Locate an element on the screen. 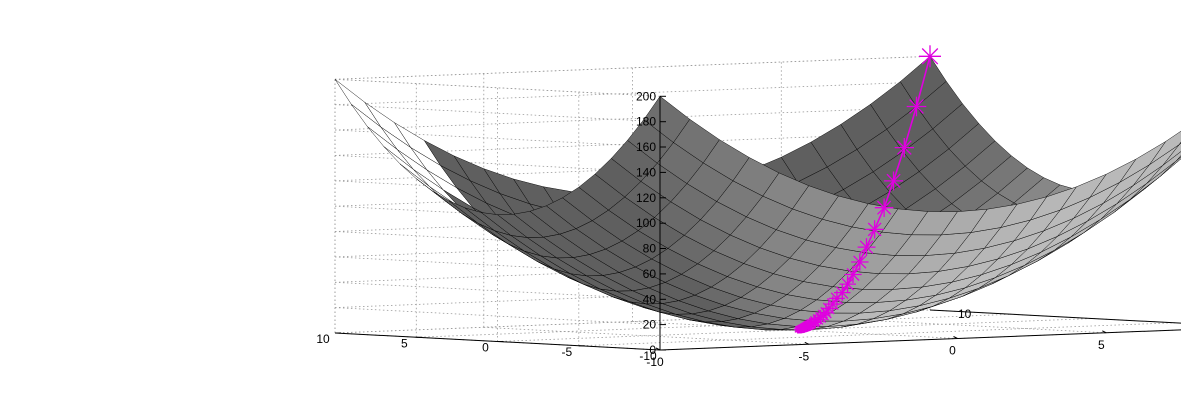 Image resolution: width=1181 pixels, height=413 pixels. y-tick-label: 0 is located at coordinates (485, 348).